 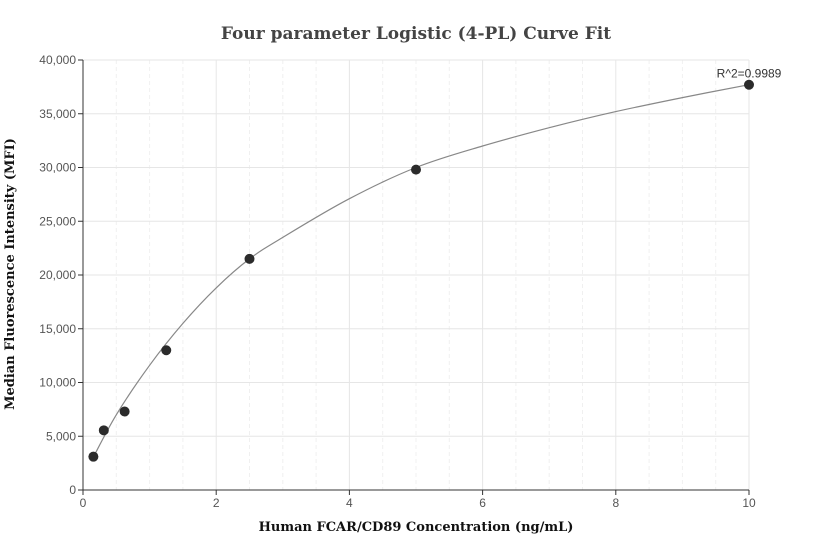 What do you see at coordinates (418, 500) in the screenshot?
I see `x-axis-ticks: 0 2 4 6 8 10` at bounding box center [418, 500].